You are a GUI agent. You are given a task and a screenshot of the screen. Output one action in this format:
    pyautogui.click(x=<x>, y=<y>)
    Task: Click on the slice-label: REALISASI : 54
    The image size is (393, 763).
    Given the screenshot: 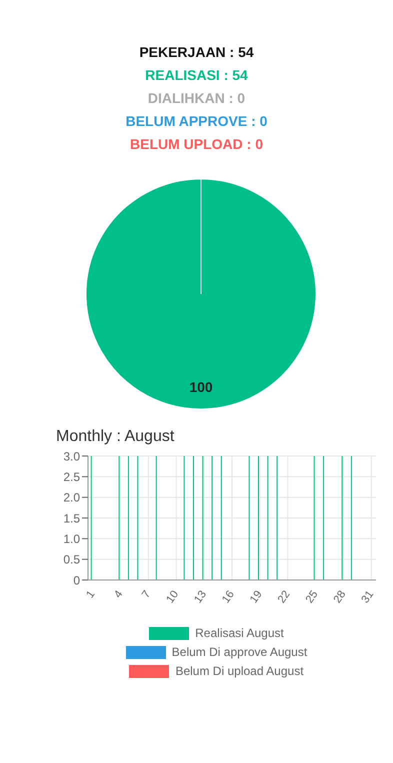 What is the action you would take?
    pyautogui.click(x=196, y=75)
    